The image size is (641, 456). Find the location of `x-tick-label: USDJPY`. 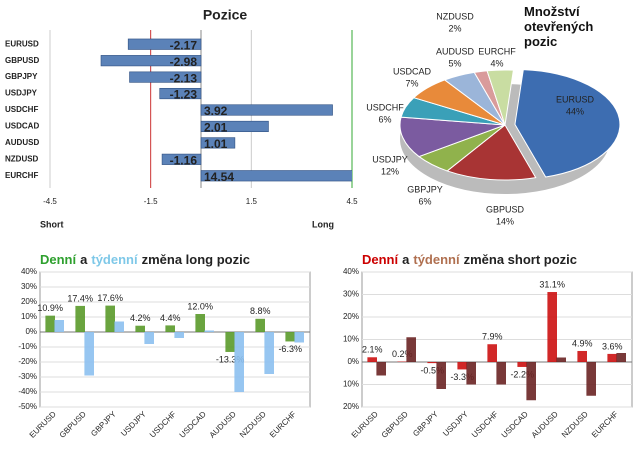

x-tick-label: USDJPY is located at coordinates (133, 423).